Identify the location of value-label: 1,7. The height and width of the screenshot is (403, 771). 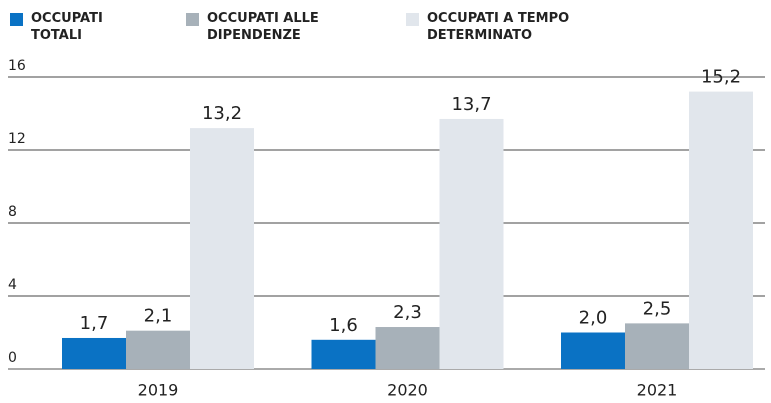
(94, 323).